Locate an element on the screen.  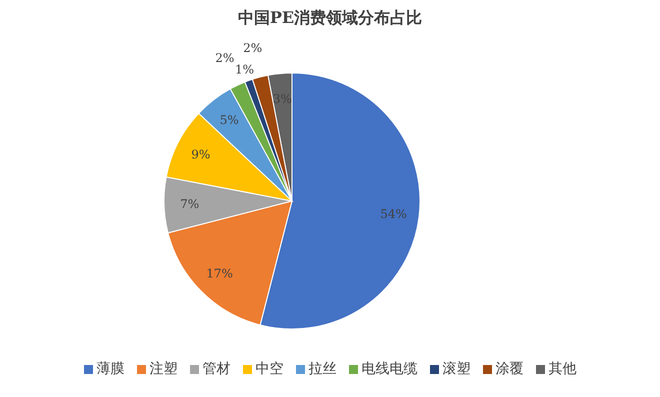
data-label: 1% is located at coordinates (244, 69).